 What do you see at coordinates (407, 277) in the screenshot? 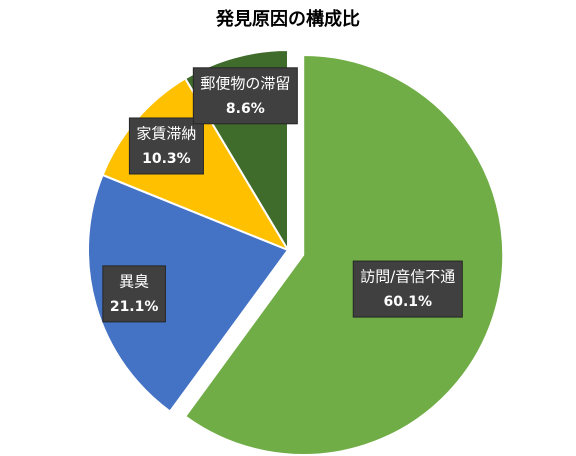
I see `label-name: 訪問/音信不通` at bounding box center [407, 277].